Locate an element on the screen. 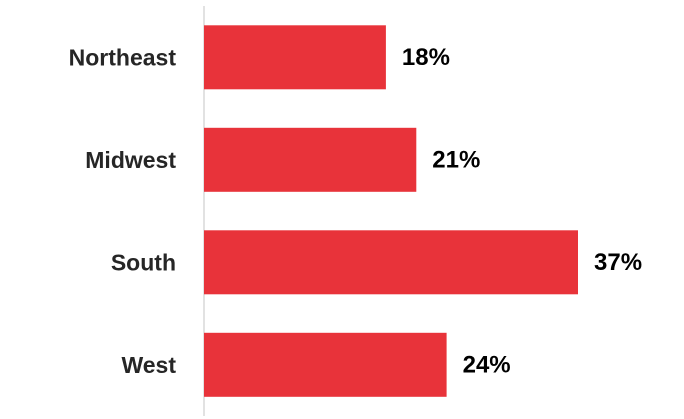 The width and height of the screenshot is (684, 419). bar-south is located at coordinates (391, 262).